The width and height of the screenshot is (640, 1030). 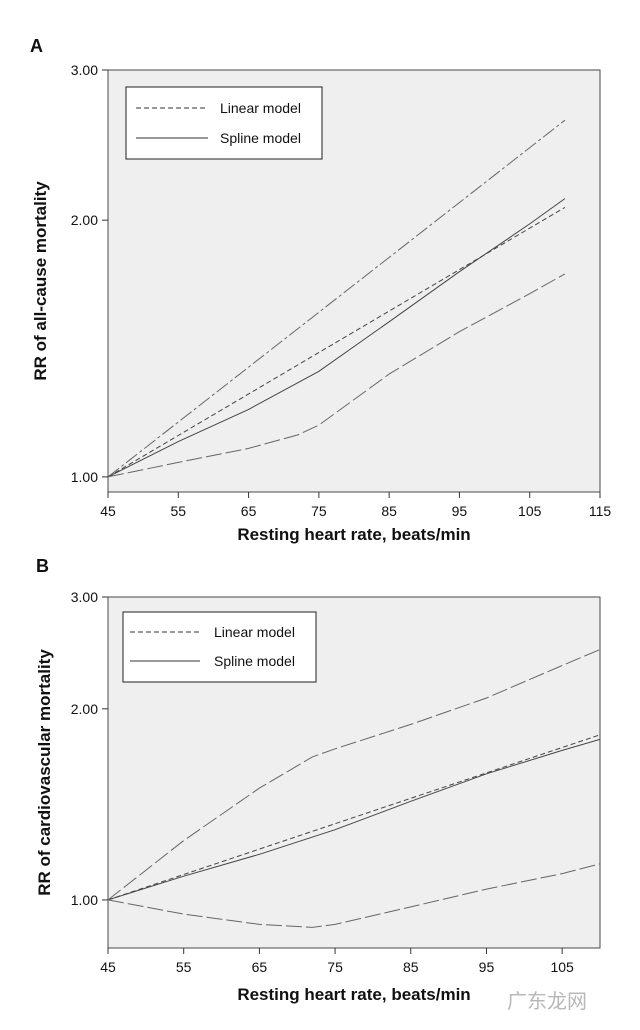 I want to click on panel-b-legend-box, so click(x=219, y=647).